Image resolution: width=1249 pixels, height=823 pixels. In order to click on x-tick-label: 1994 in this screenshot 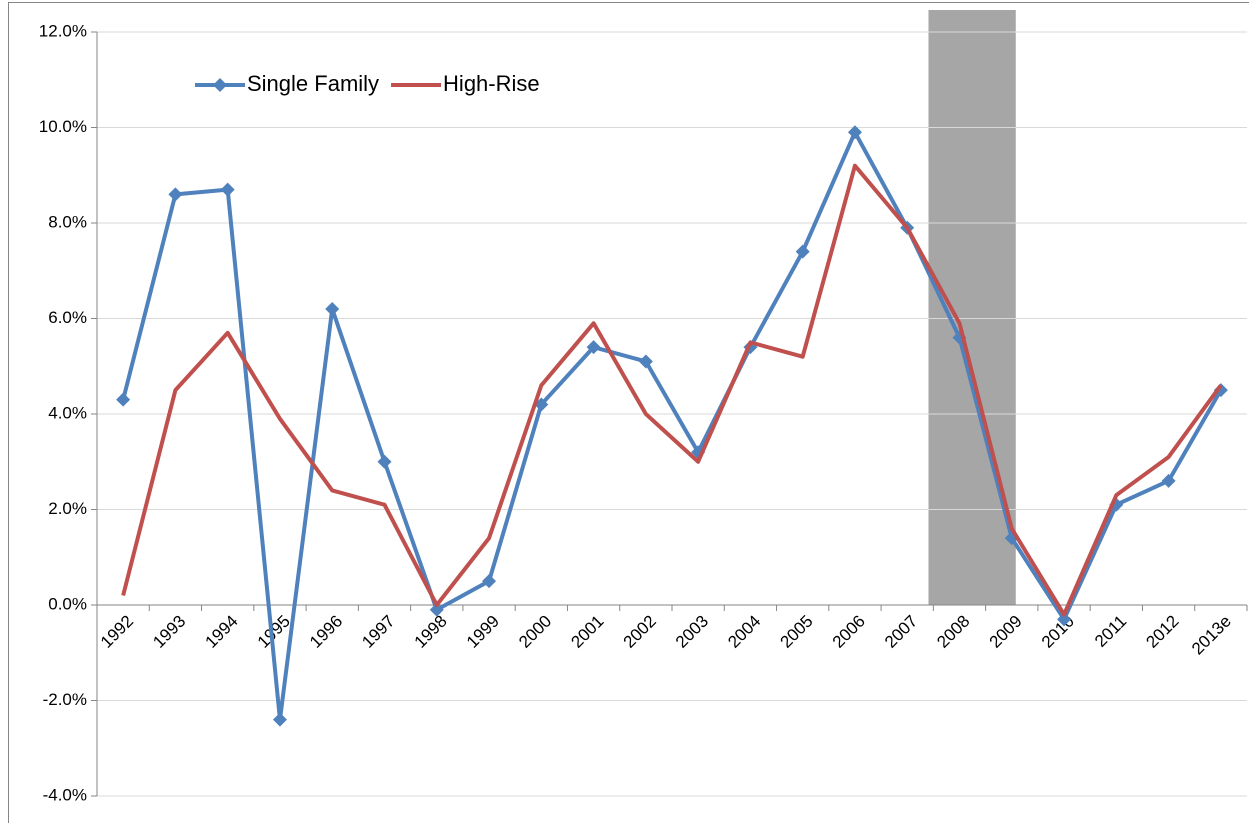, I will do `click(221, 632)`.